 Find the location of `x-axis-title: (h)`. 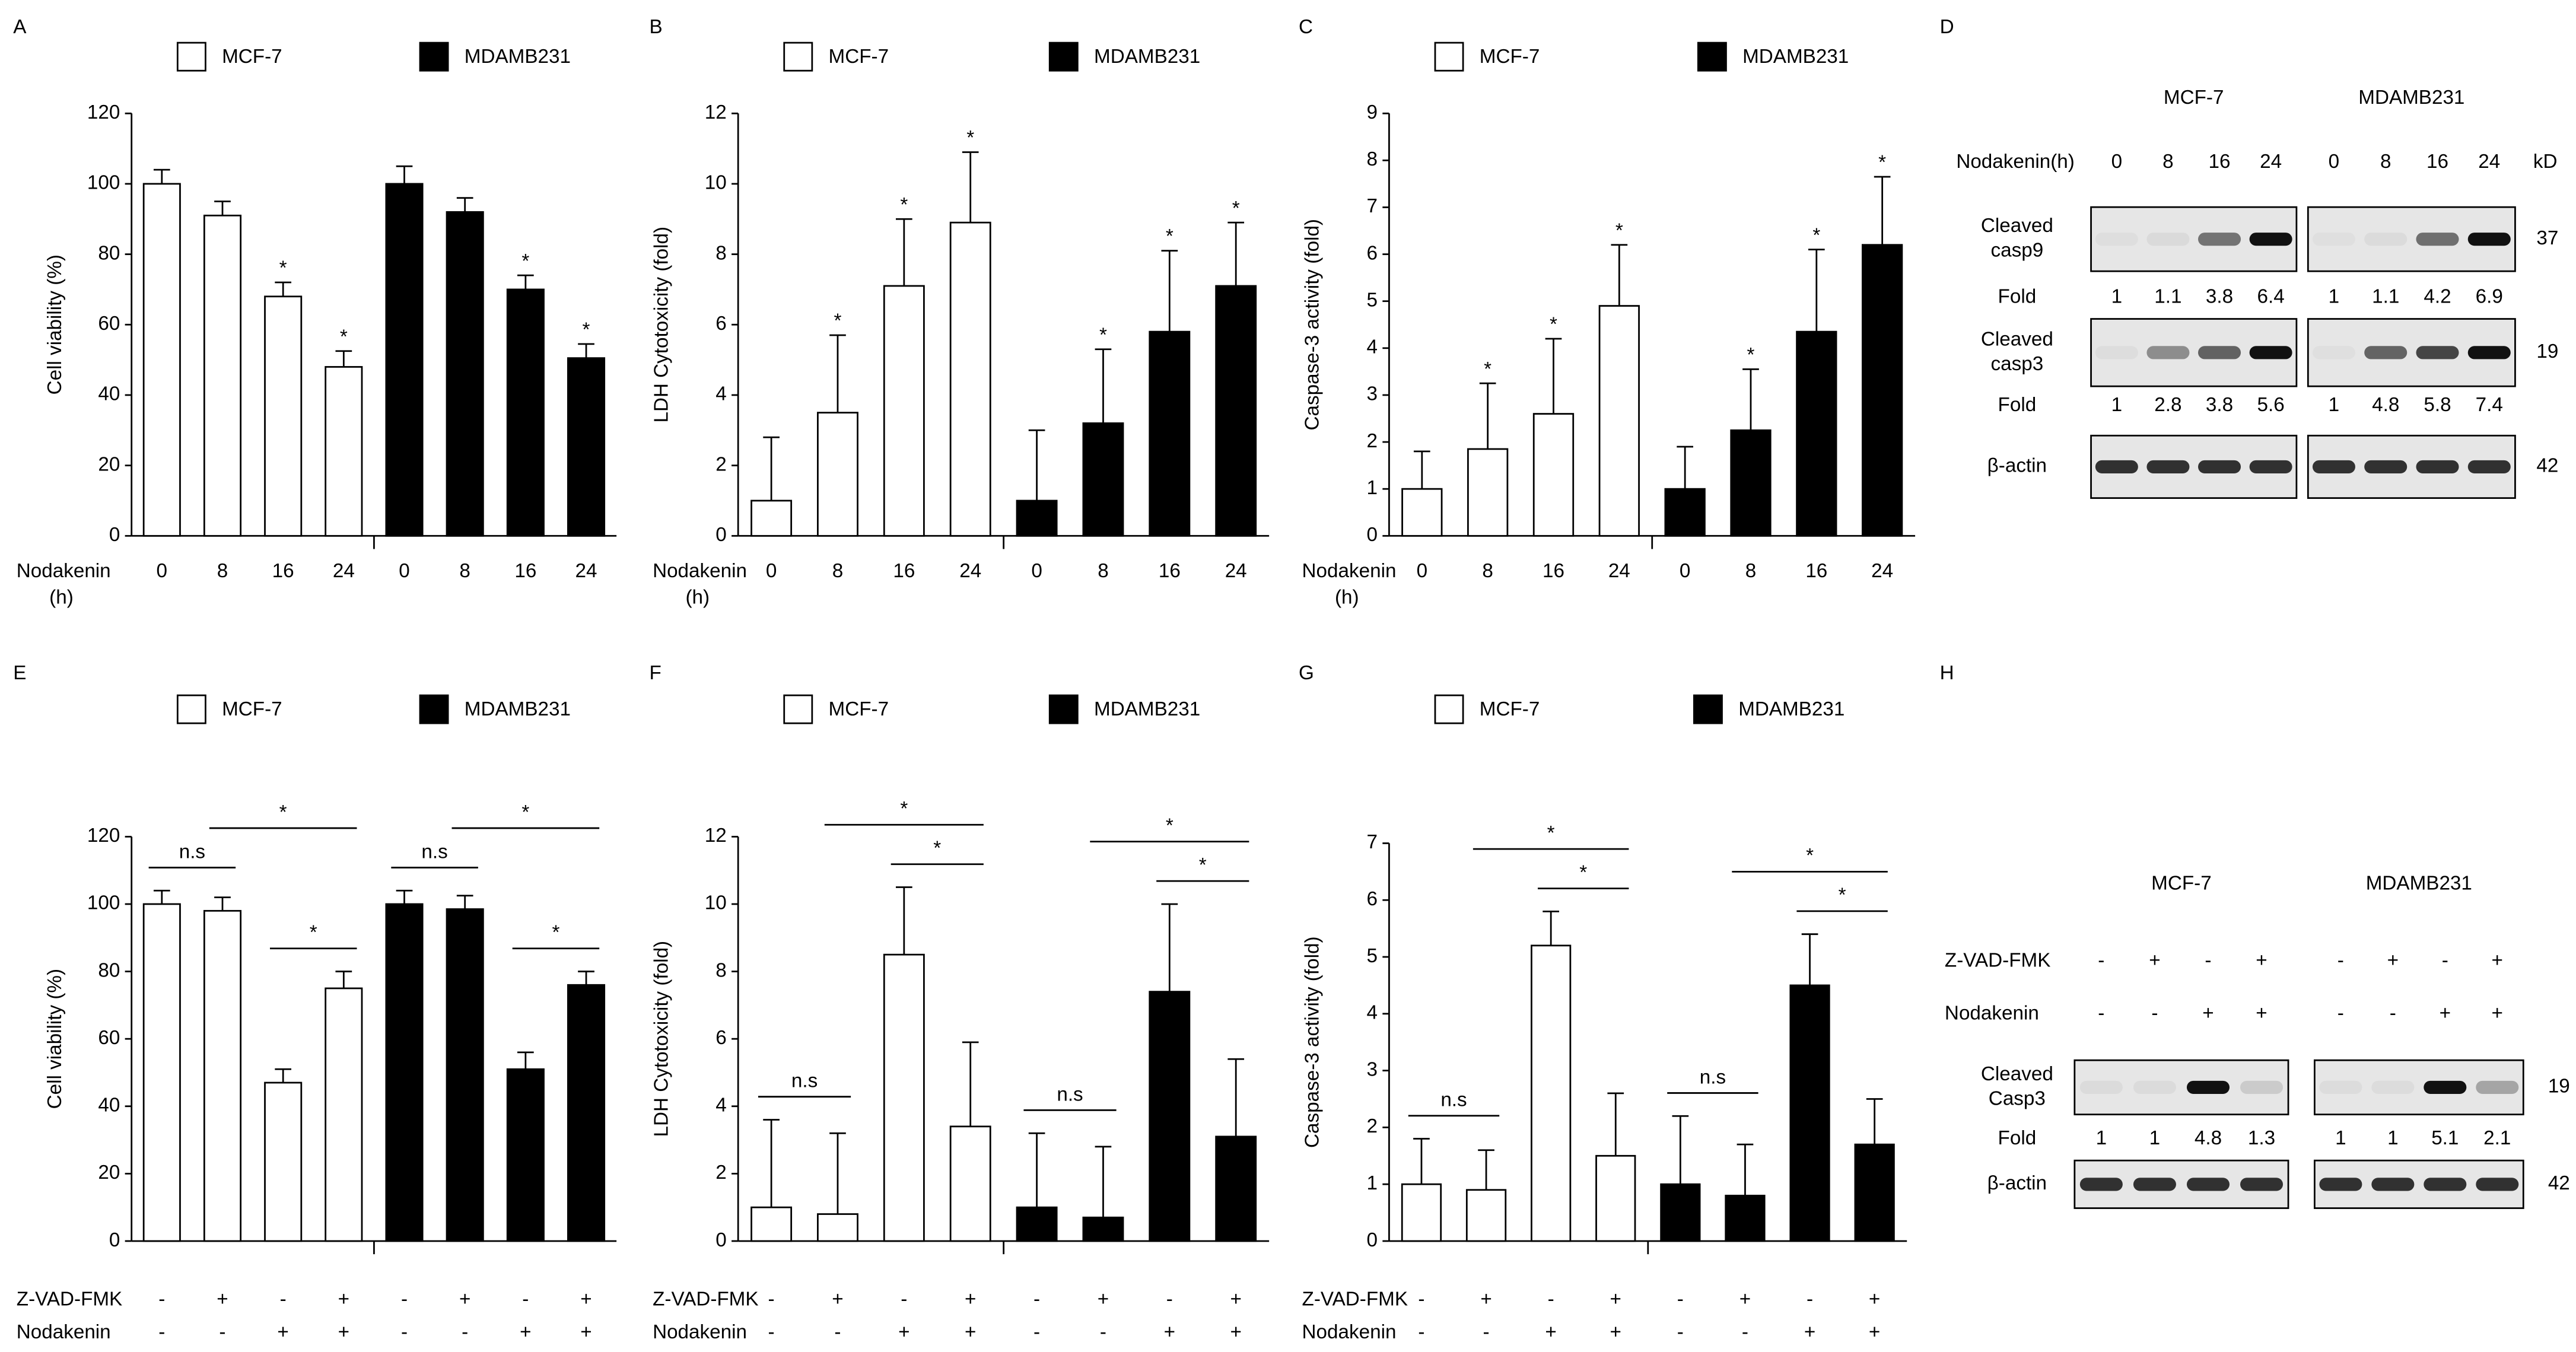

x-axis-title: (h) is located at coordinates (1347, 597).